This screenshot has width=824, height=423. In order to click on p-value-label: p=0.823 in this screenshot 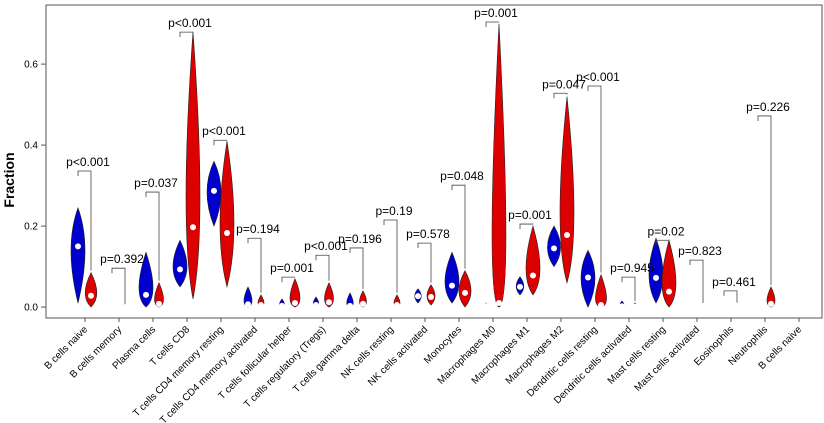, I will do `click(700, 251)`.